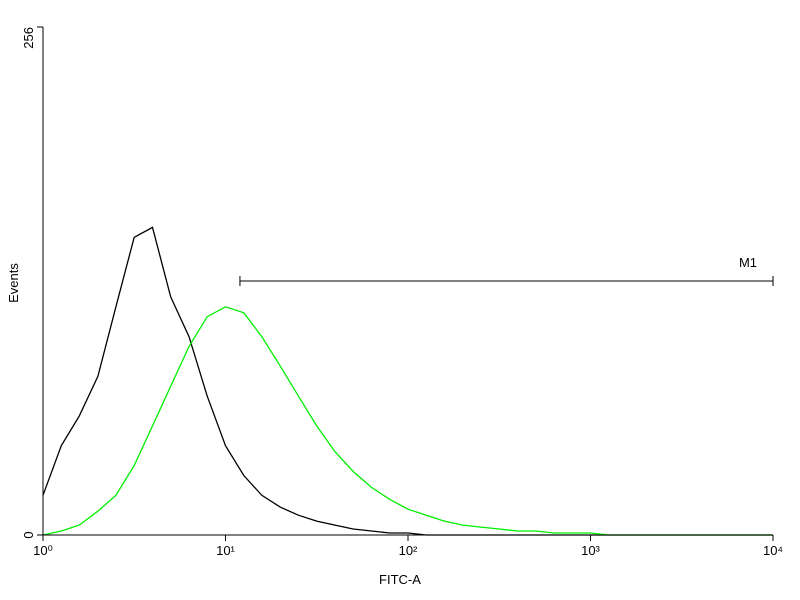 Image resolution: width=800 pixels, height=600 pixels. What do you see at coordinates (28, 38) in the screenshot?
I see `y-tick-label: 256` at bounding box center [28, 38].